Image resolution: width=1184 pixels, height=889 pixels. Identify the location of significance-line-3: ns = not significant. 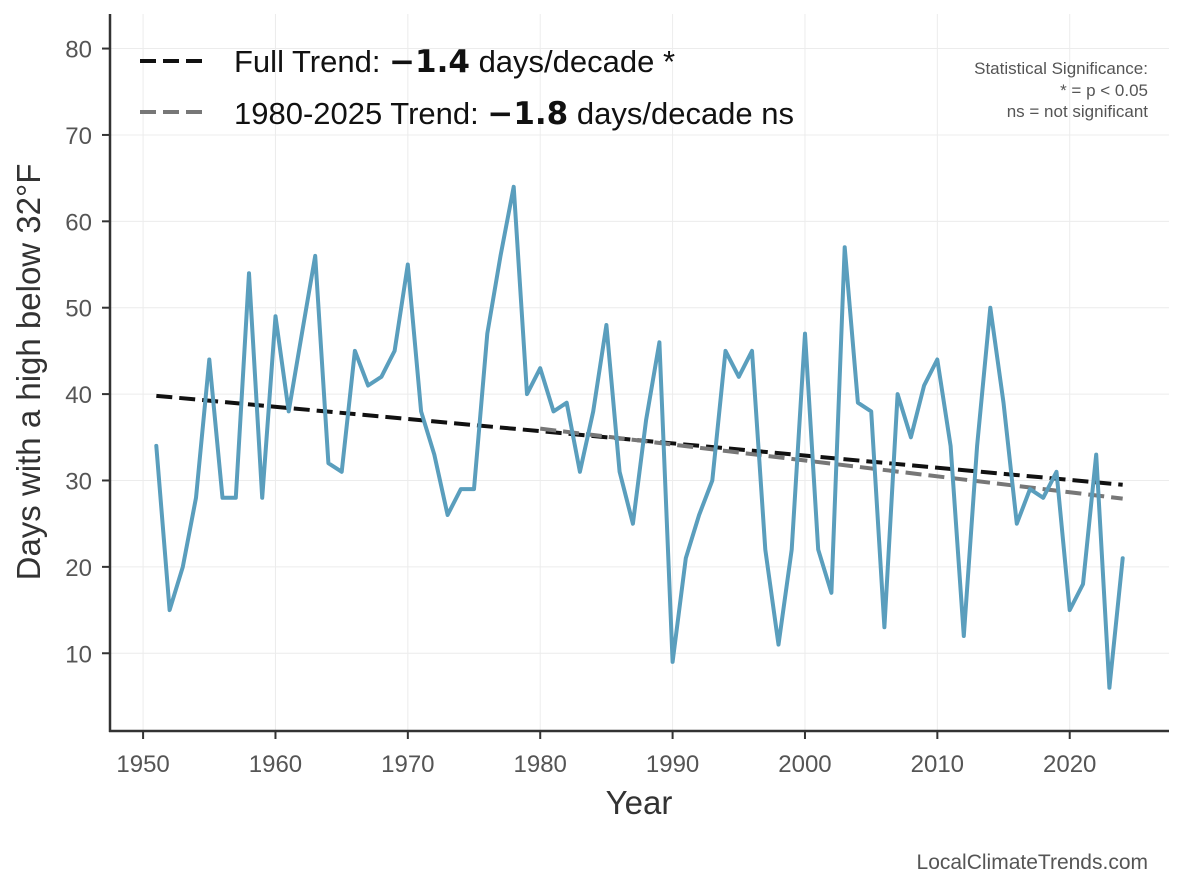
(1078, 111).